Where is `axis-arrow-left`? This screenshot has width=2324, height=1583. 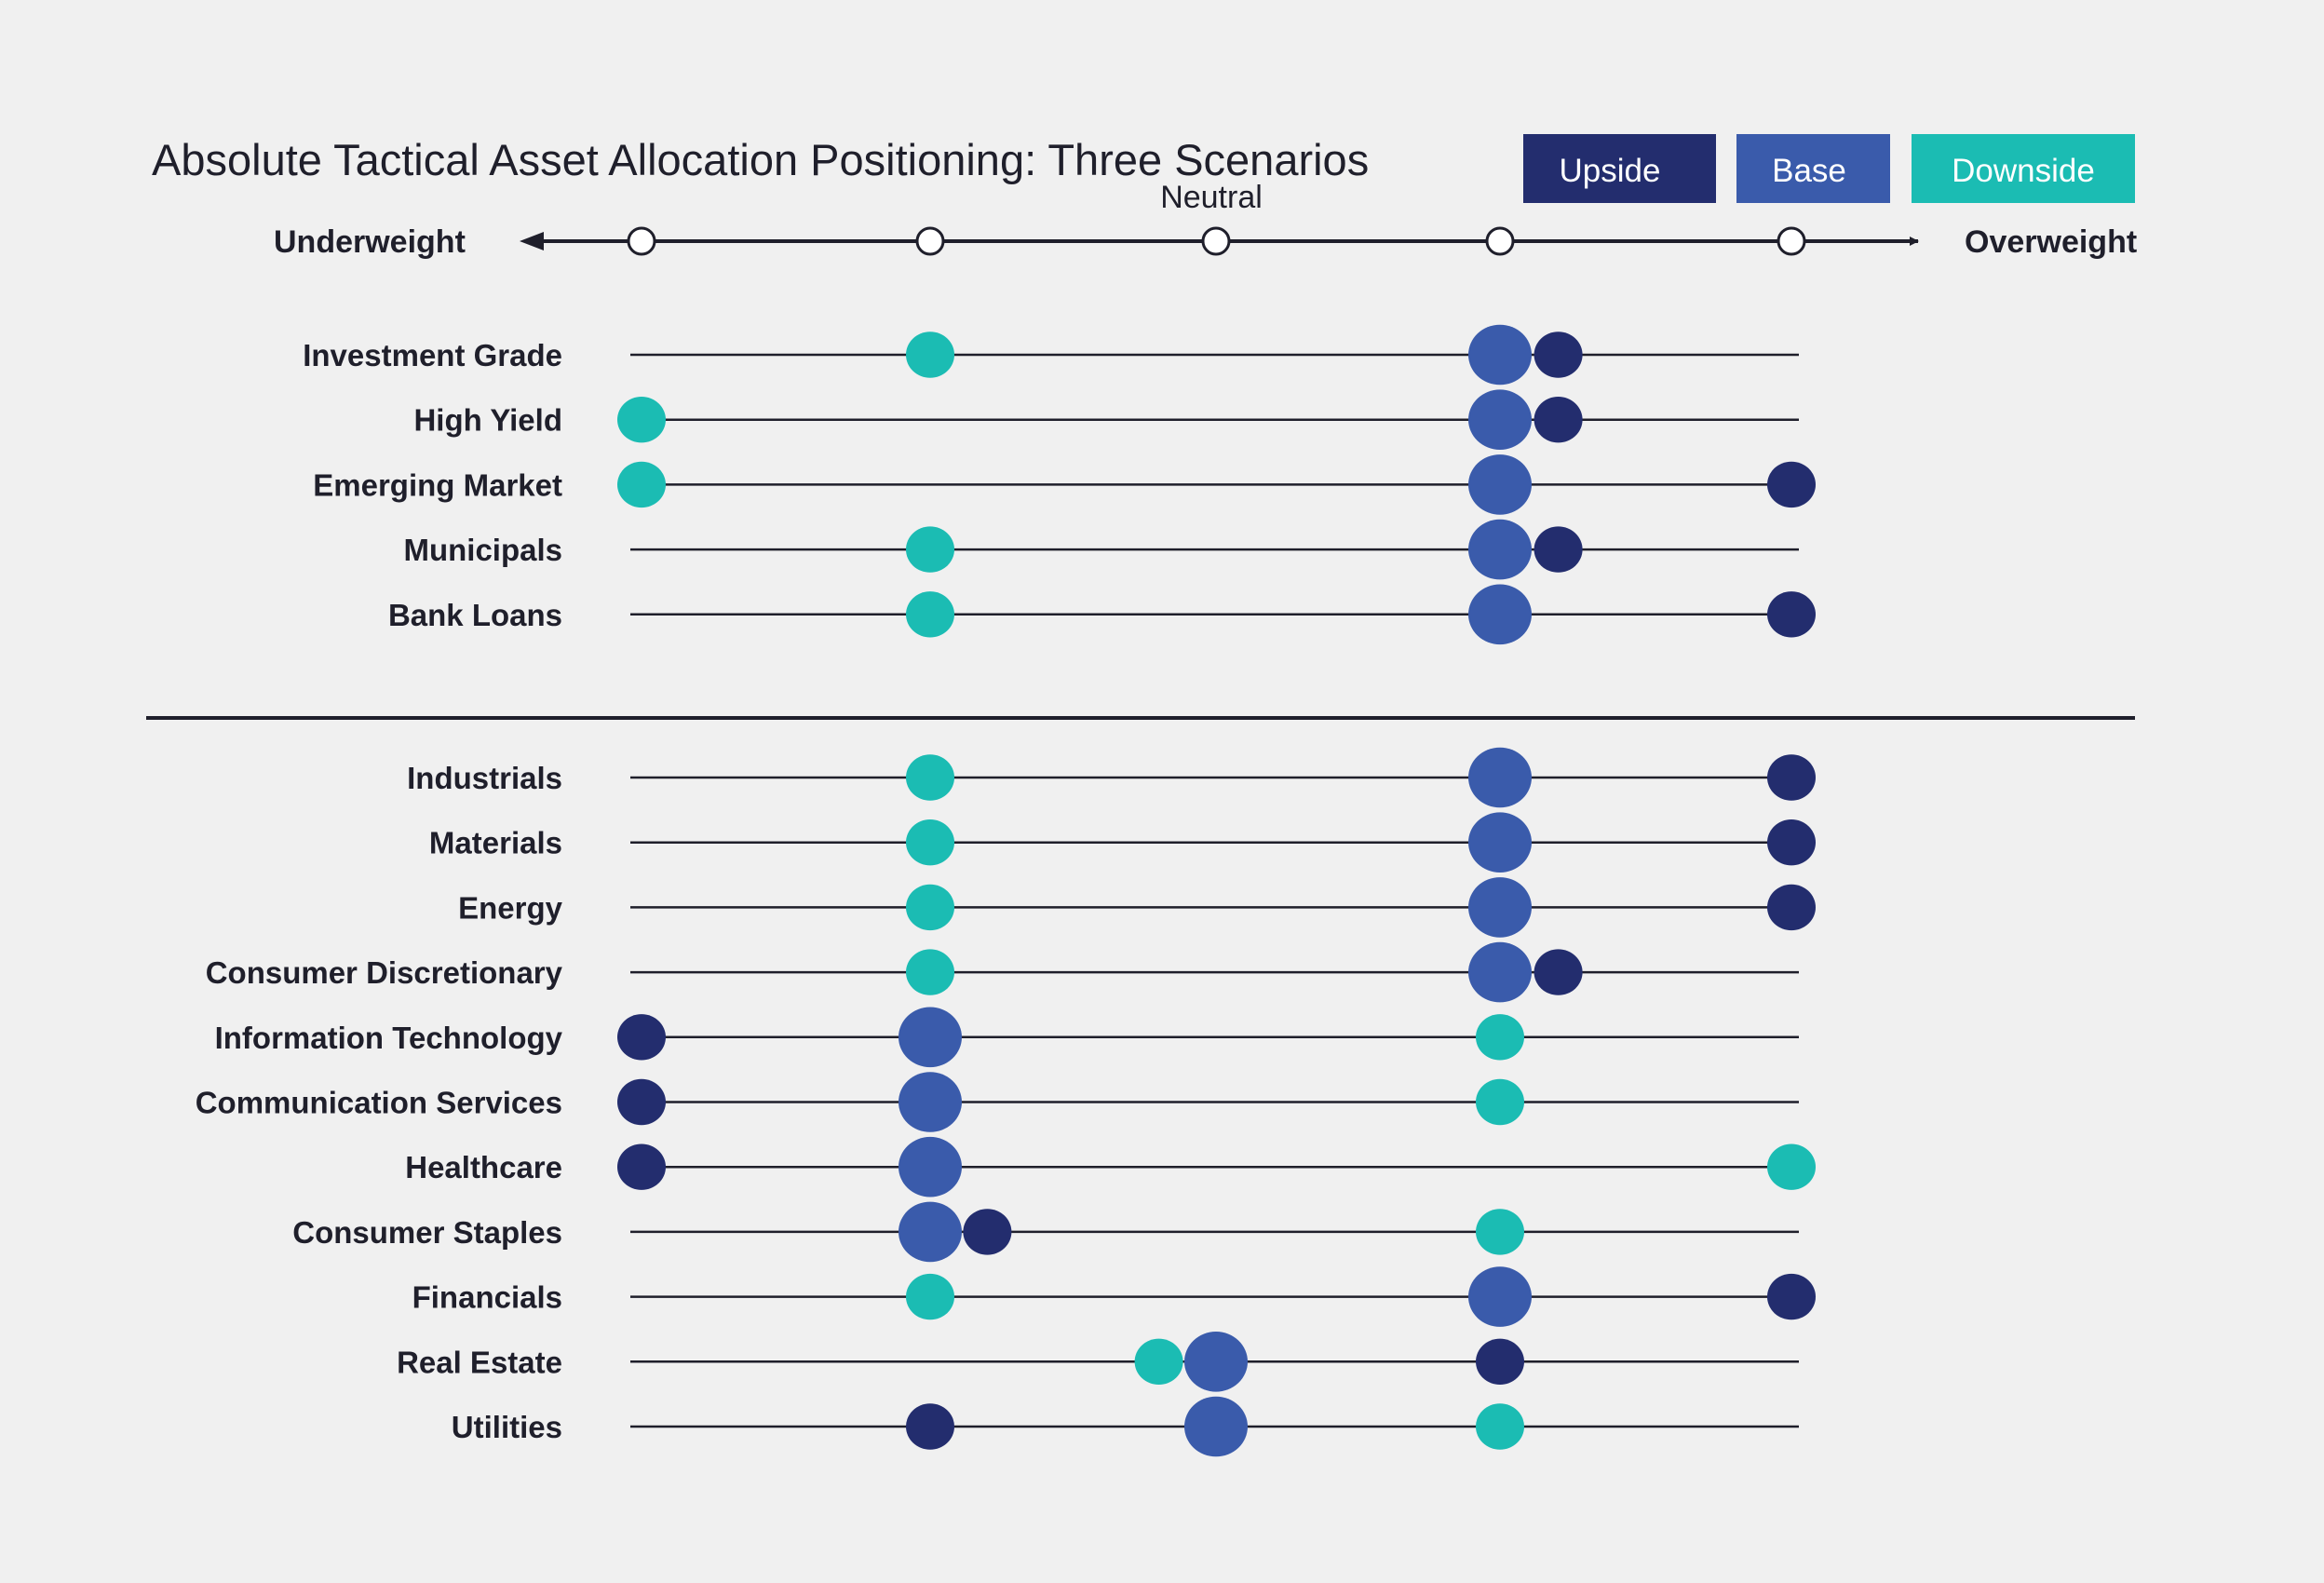
axis-arrow-left is located at coordinates (532, 241).